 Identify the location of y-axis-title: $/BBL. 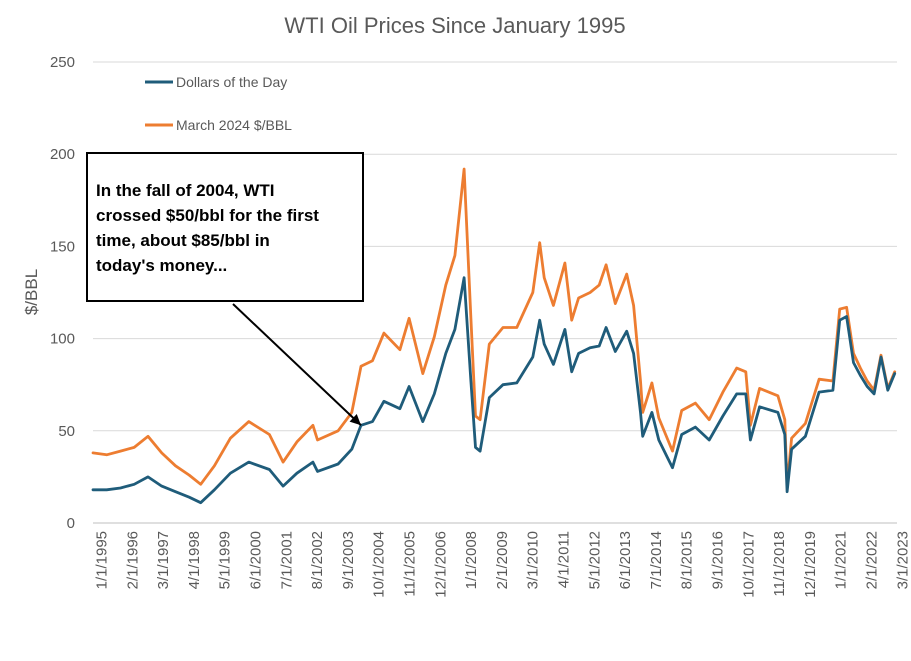
(31, 292).